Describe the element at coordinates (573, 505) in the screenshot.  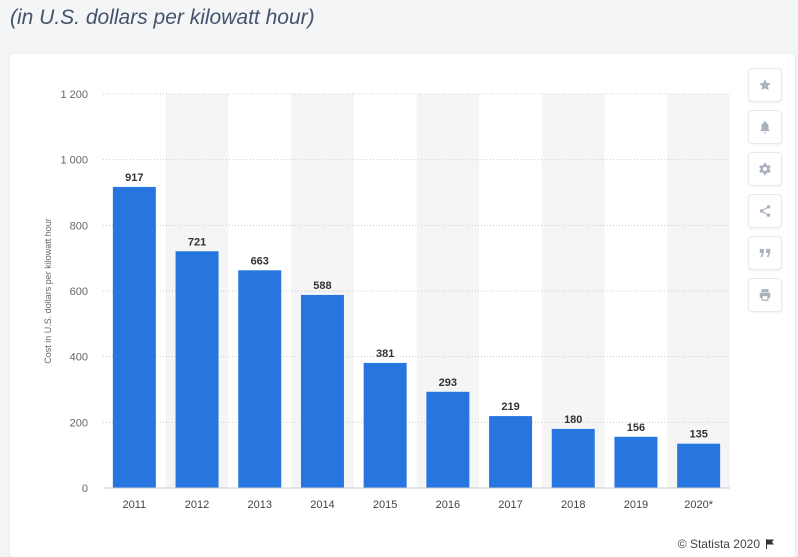
I see `x-tick-label: 2018` at that location.